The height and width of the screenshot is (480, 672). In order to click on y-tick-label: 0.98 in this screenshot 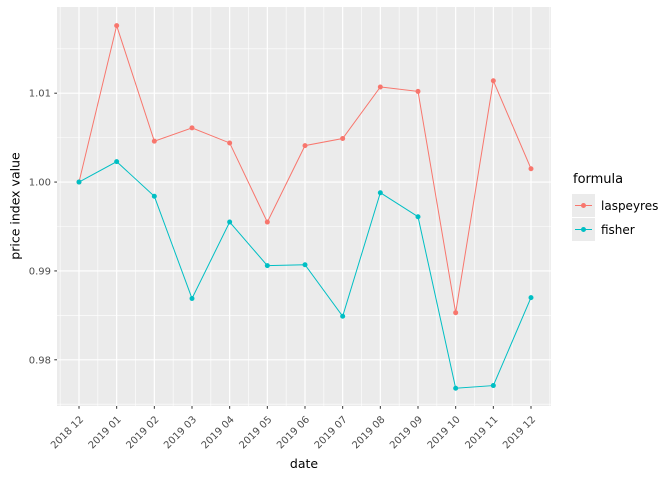, I will do `click(40, 360)`.